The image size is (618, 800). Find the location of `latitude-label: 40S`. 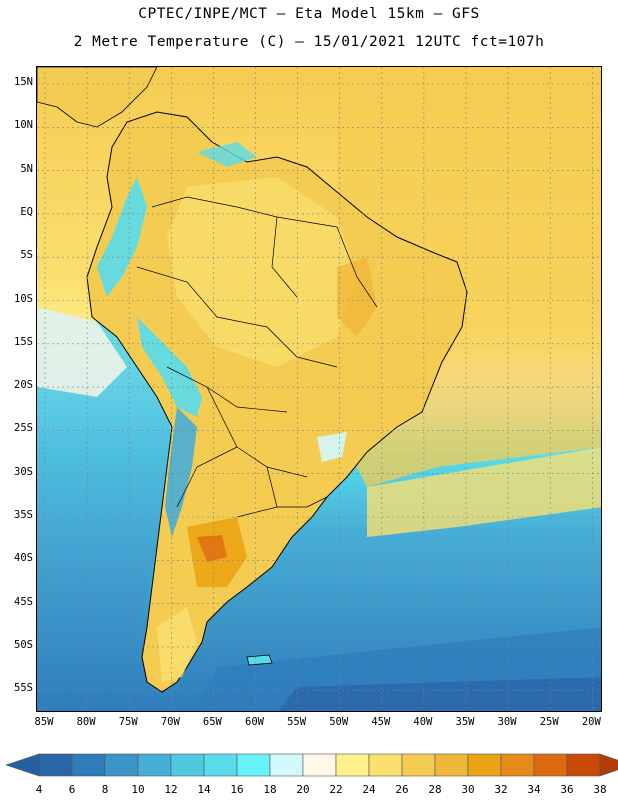

latitude-label: 40S is located at coordinates (23, 558).